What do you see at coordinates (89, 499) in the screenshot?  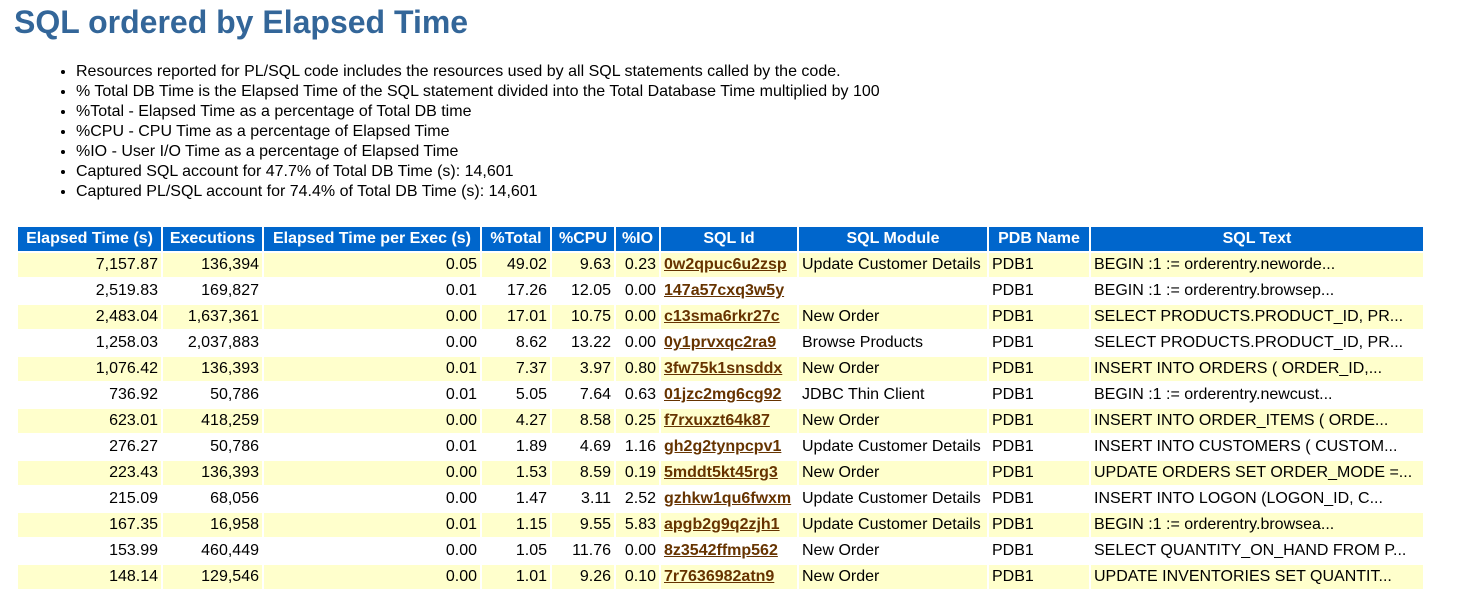 I see `elapsed-time-cell: 215.09` at bounding box center [89, 499].